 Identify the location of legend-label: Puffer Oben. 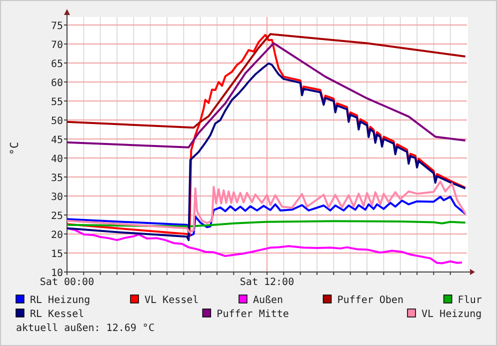
(370, 300).